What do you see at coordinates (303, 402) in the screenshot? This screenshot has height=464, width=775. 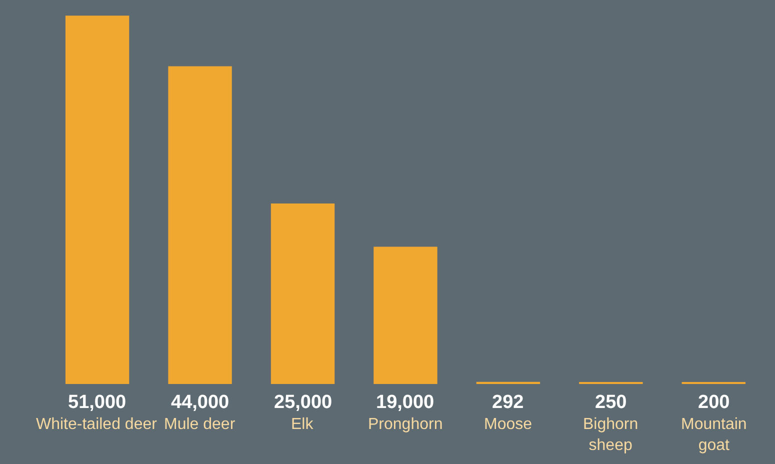 I see `data-label: 25,000` at bounding box center [303, 402].